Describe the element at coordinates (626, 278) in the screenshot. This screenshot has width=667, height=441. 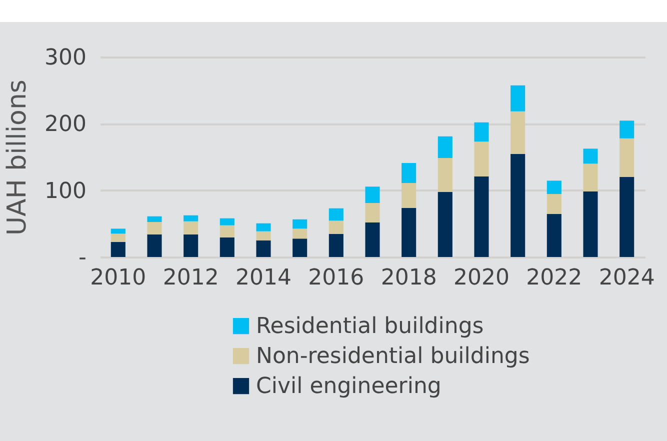
I see `x-tick-label: 2024` at that location.